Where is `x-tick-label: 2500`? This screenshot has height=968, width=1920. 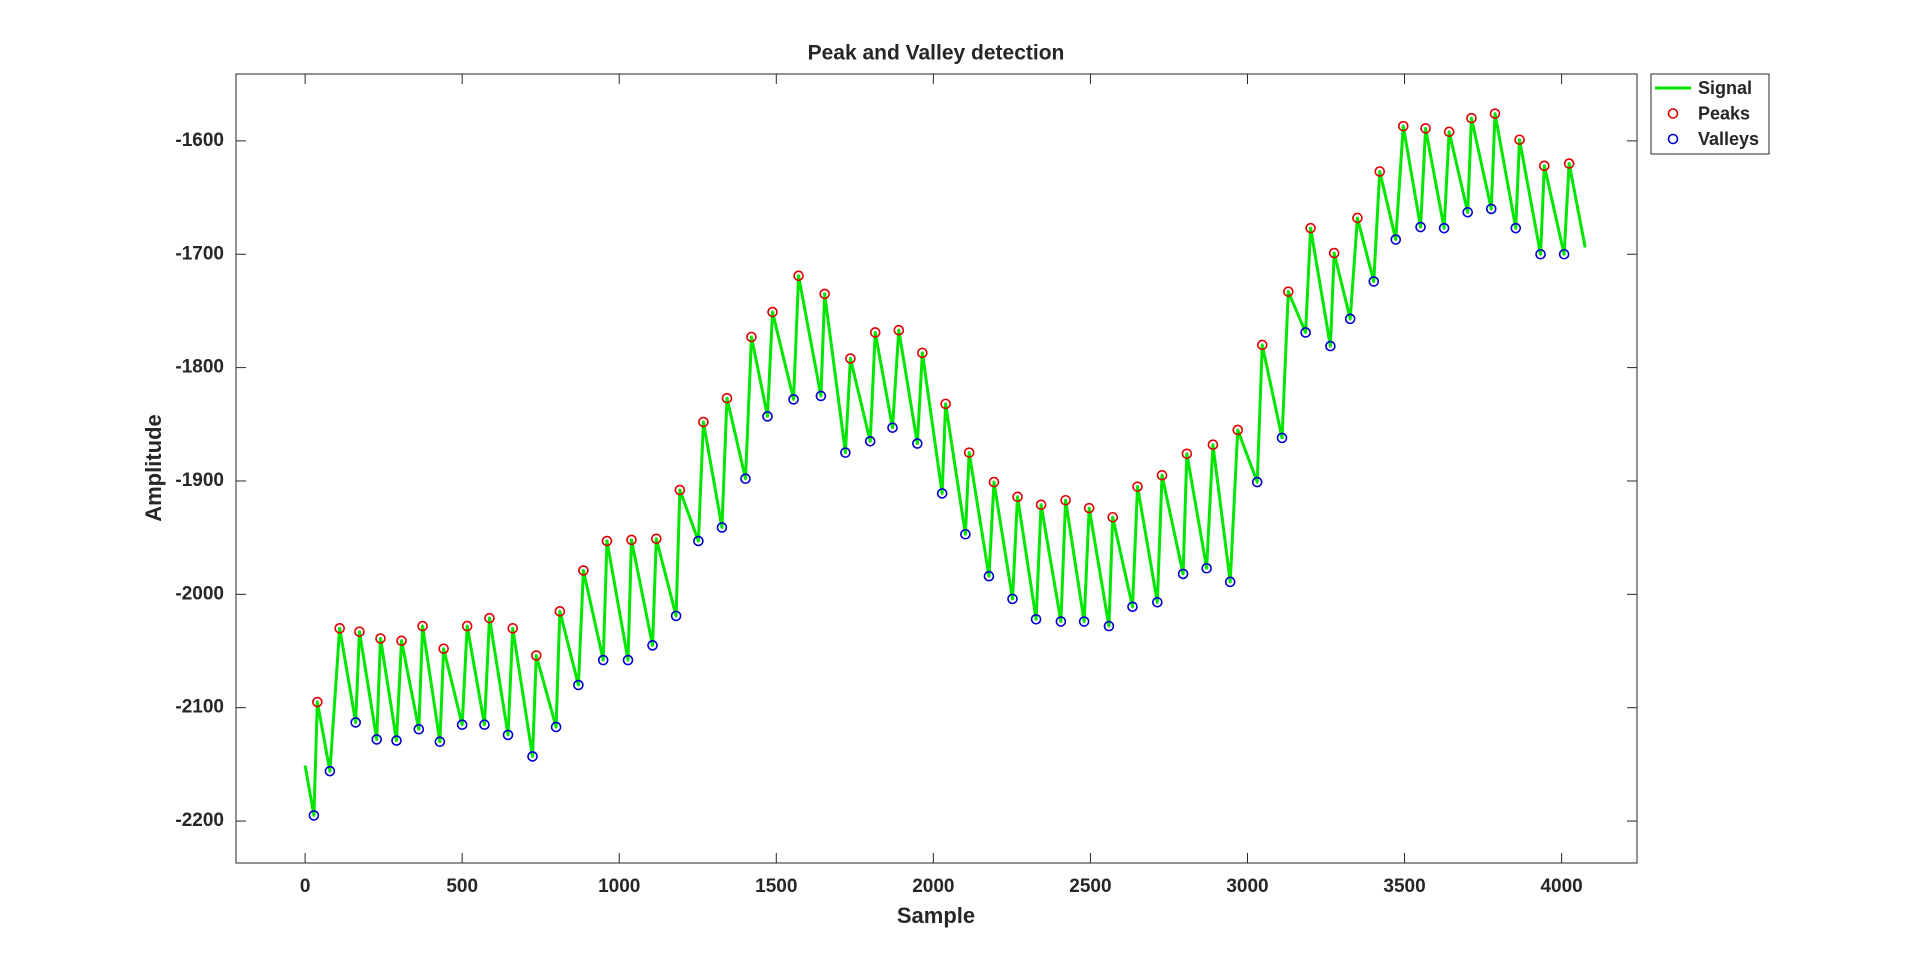
x-tick-label: 2500 is located at coordinates (1090, 886).